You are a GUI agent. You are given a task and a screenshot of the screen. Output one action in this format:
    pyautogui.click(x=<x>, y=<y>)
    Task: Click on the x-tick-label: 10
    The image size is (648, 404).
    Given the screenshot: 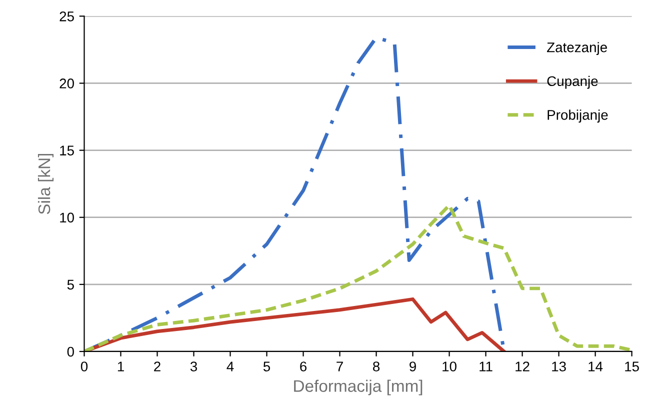 What is the action you would take?
    pyautogui.click(x=449, y=367)
    